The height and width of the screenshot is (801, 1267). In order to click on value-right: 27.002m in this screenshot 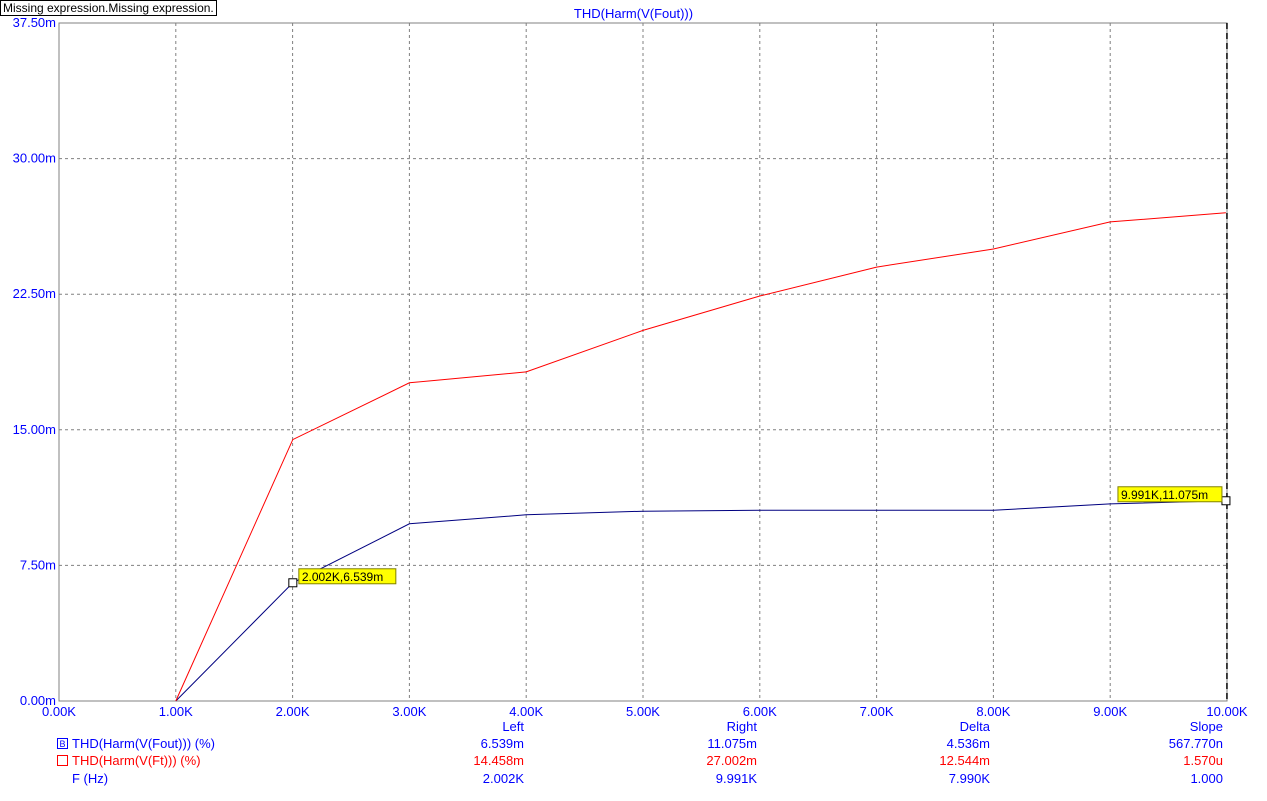, I will do `click(731, 760)`.